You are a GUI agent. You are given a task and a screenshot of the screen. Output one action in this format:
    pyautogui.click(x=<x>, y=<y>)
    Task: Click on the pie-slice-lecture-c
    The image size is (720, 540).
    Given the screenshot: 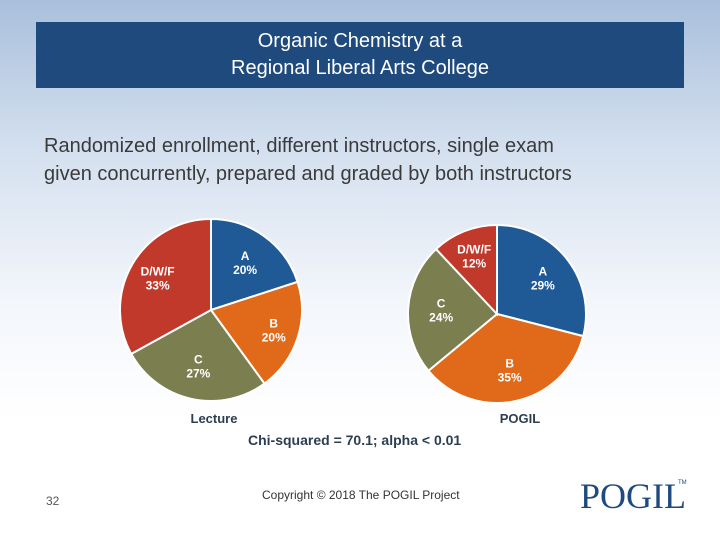 What is the action you would take?
    pyautogui.click(x=197, y=355)
    